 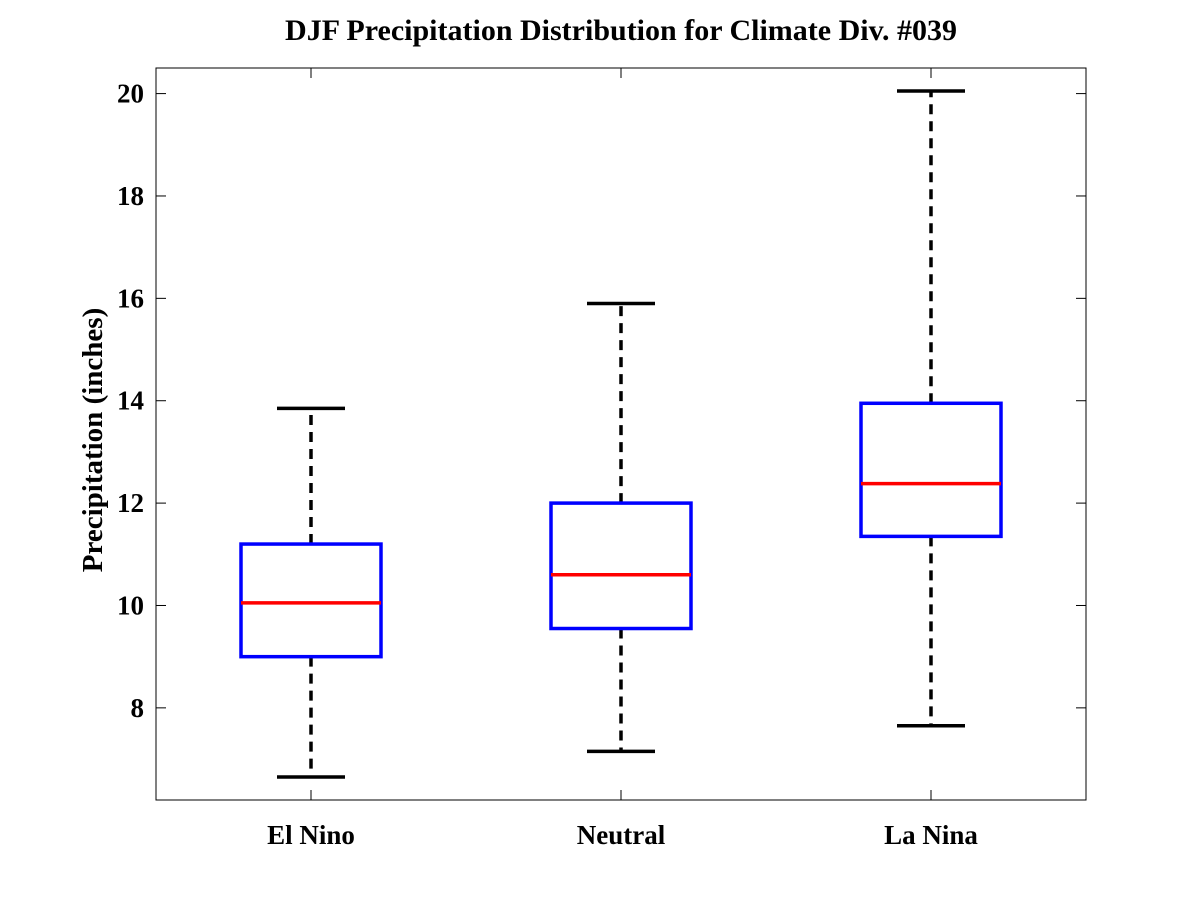 What do you see at coordinates (138, 708) in the screenshot?
I see `y-tick-label: 8` at bounding box center [138, 708].